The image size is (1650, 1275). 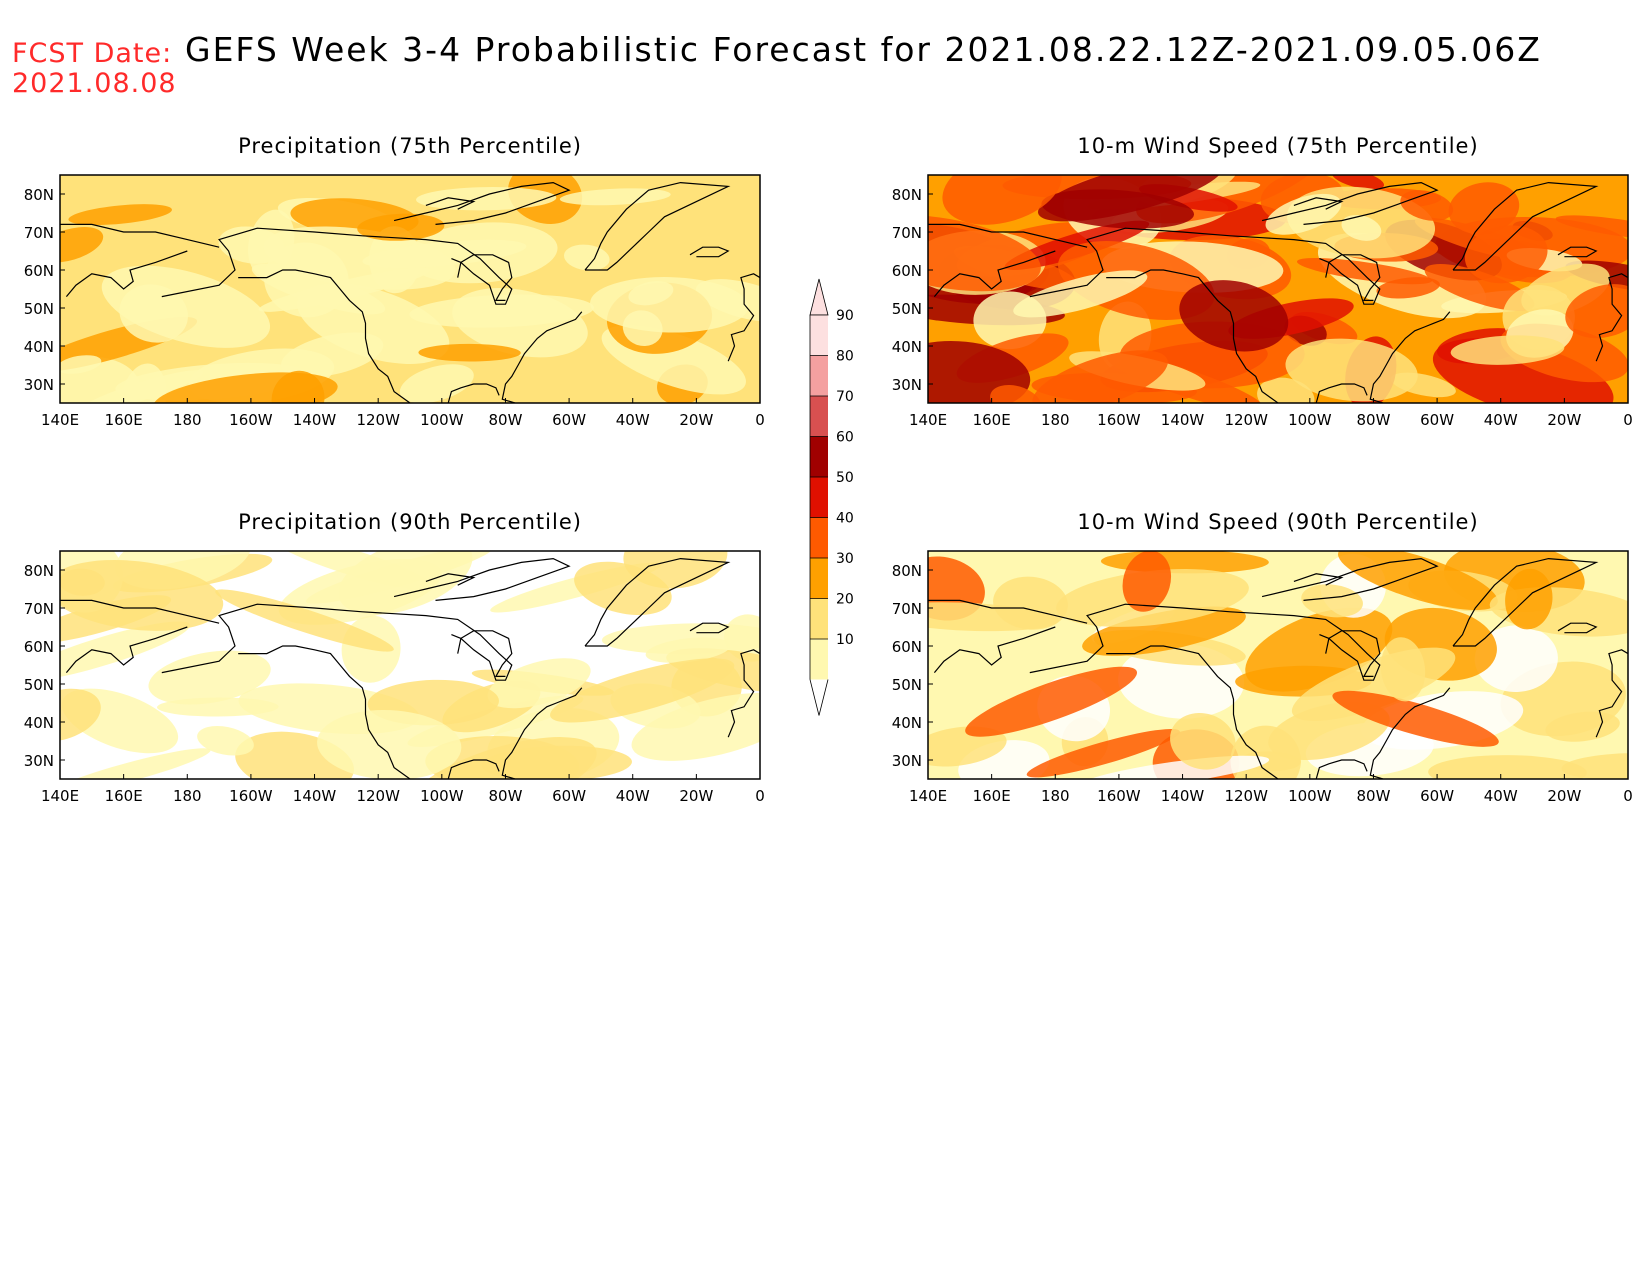 I want to click on colorbar-label: 50, so click(x=845, y=478).